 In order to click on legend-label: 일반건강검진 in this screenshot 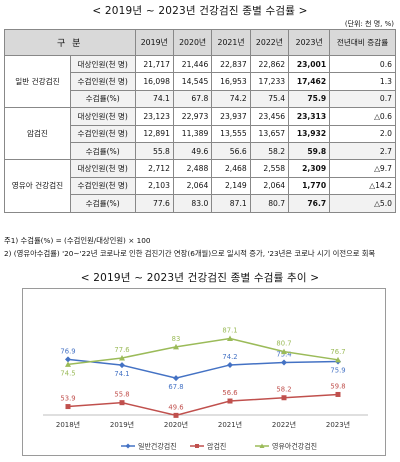, I will do `click(157, 446)`.